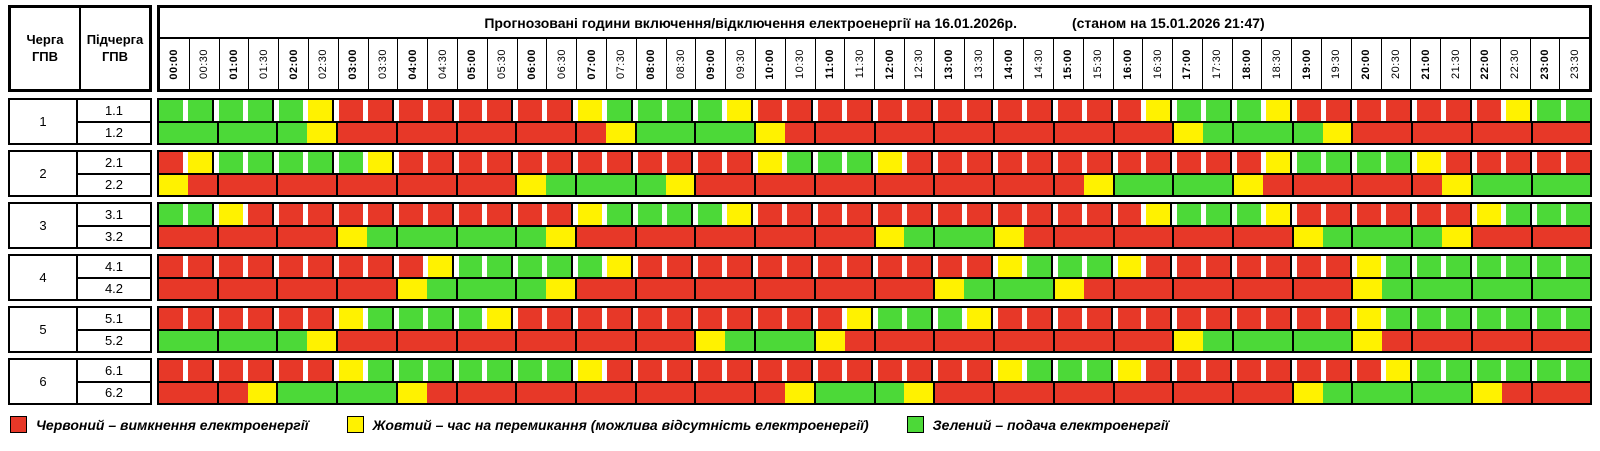 This screenshot has height=451, width=1600. What do you see at coordinates (741, 64) in the screenshot?
I see `time-label: 09:30` at bounding box center [741, 64].